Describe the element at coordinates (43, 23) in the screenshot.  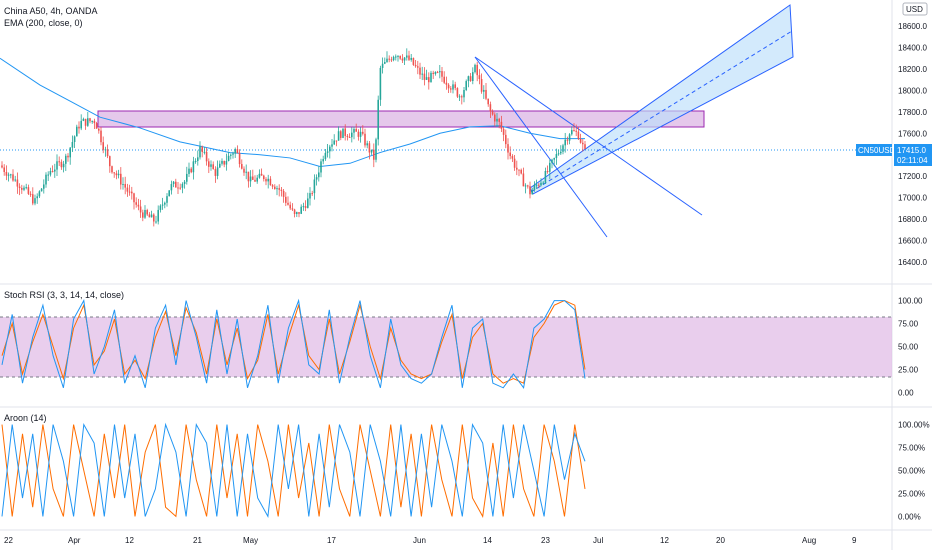
I see `ema-legend: EMA (200, close, 0)` at that location.